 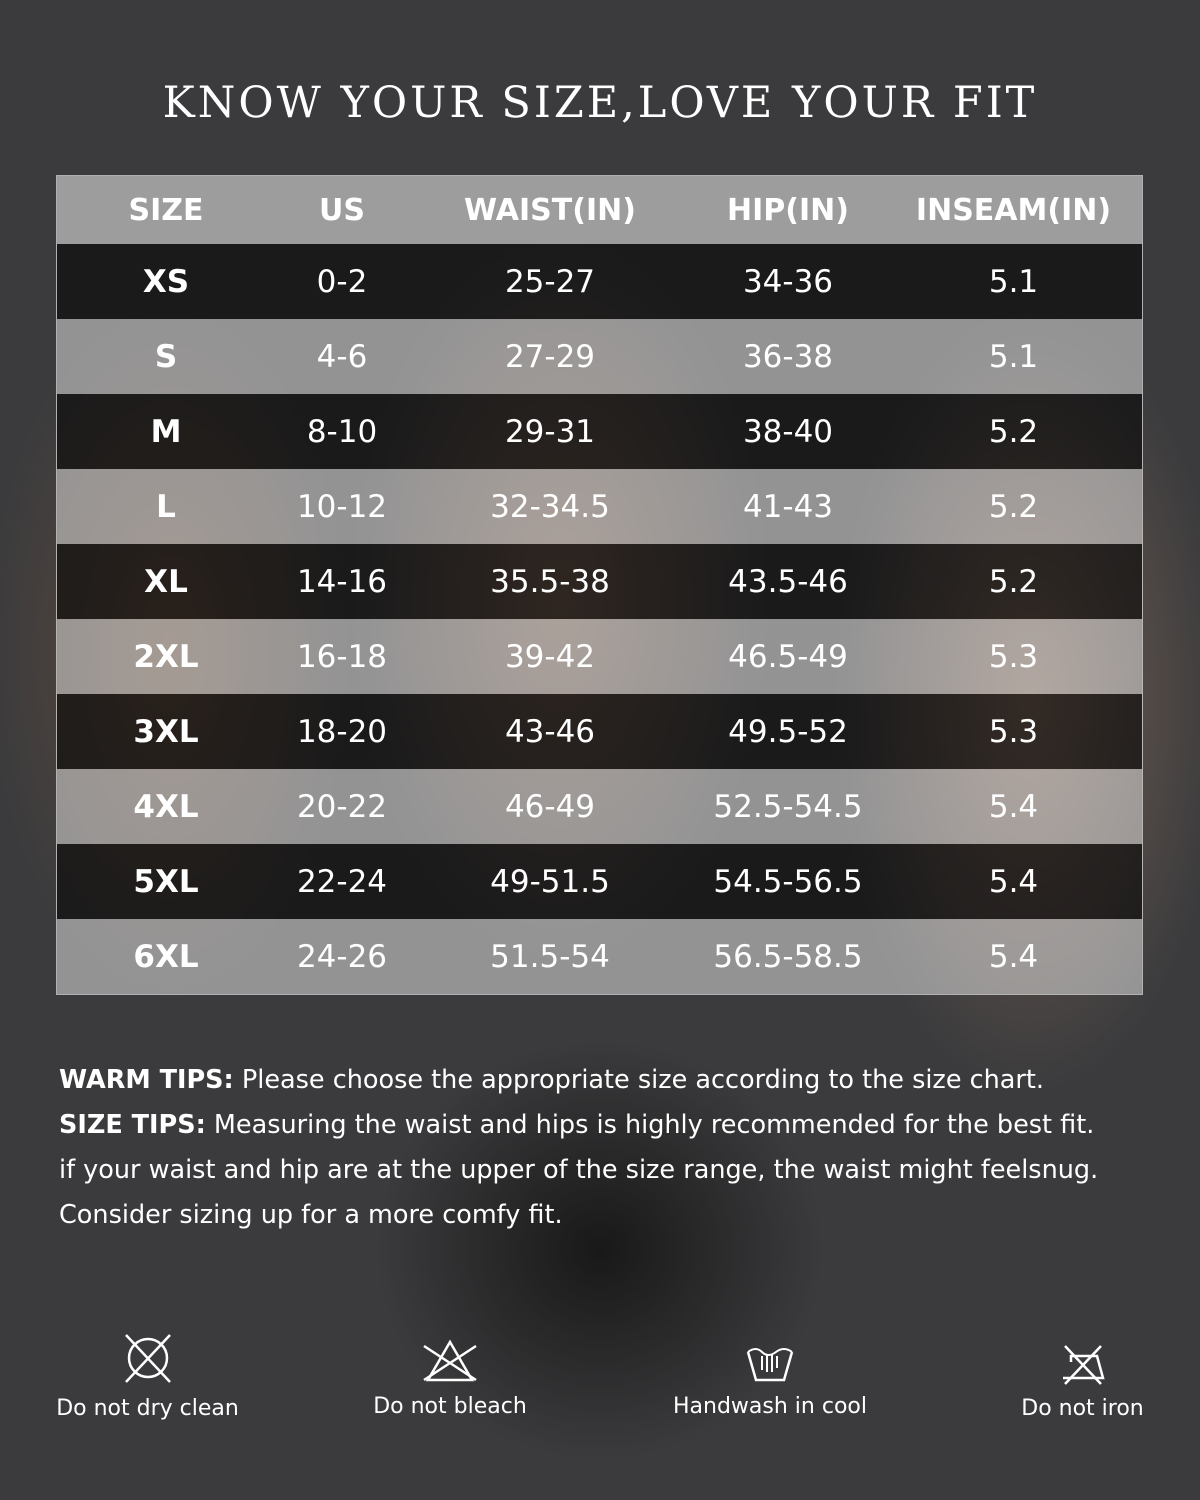 I want to click on size-tips-label: SIZE TIPS:, so click(x=132, y=1125).